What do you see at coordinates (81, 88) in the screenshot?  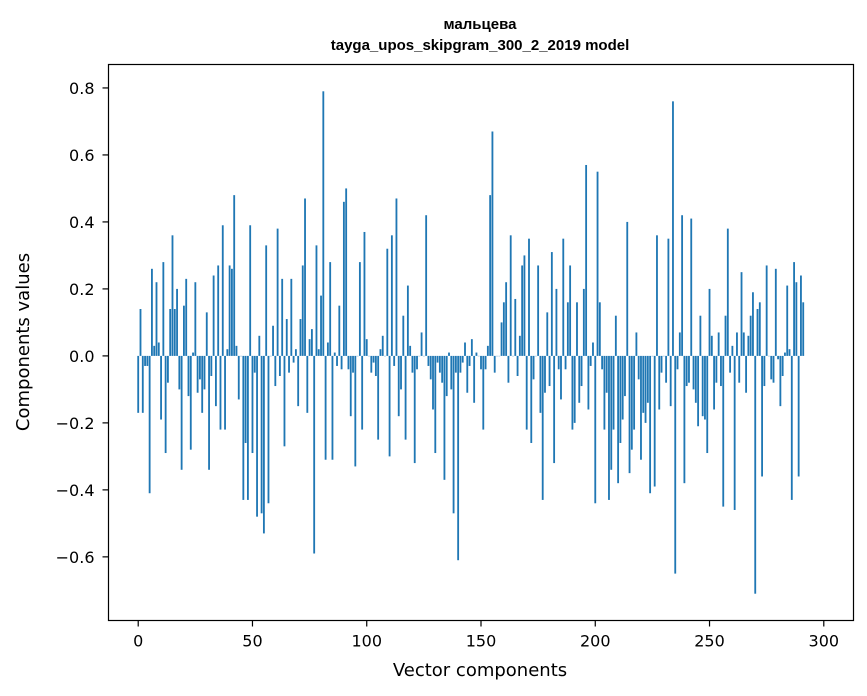 I see `y-tick-label: 0.8` at bounding box center [81, 88].